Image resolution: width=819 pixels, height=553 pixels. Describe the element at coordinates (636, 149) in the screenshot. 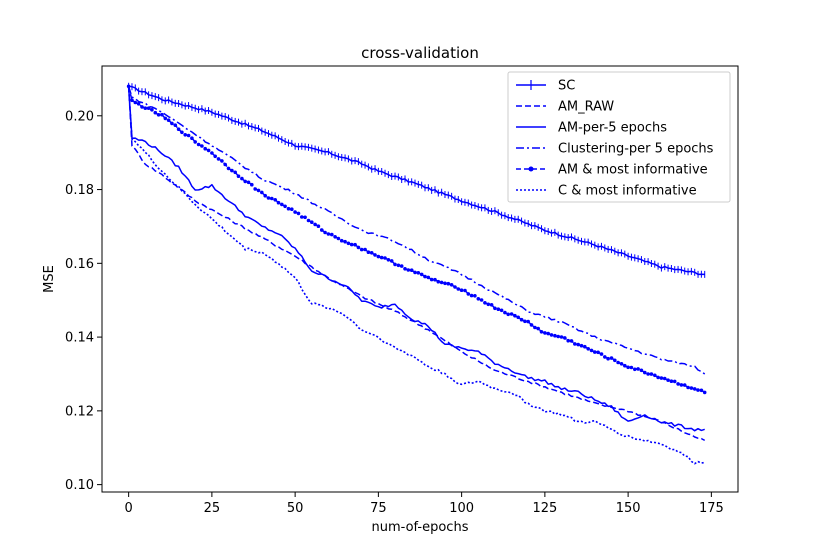

I see `legend-label: Clustering-per 5 epochs` at that location.